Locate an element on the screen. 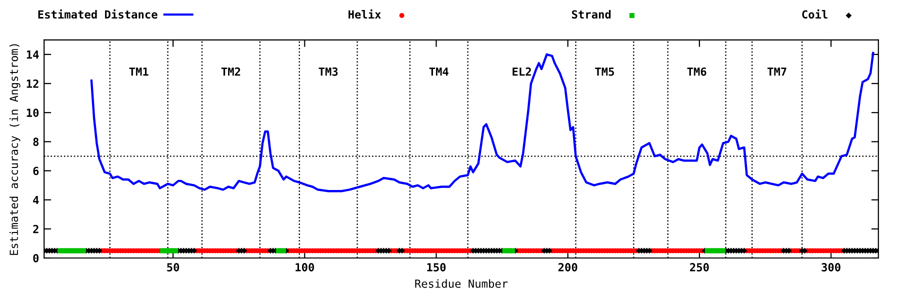 The height and width of the screenshot is (300, 900). y-axis-title: Estimated accuracy (in Angstrom) is located at coordinates (14, 149).